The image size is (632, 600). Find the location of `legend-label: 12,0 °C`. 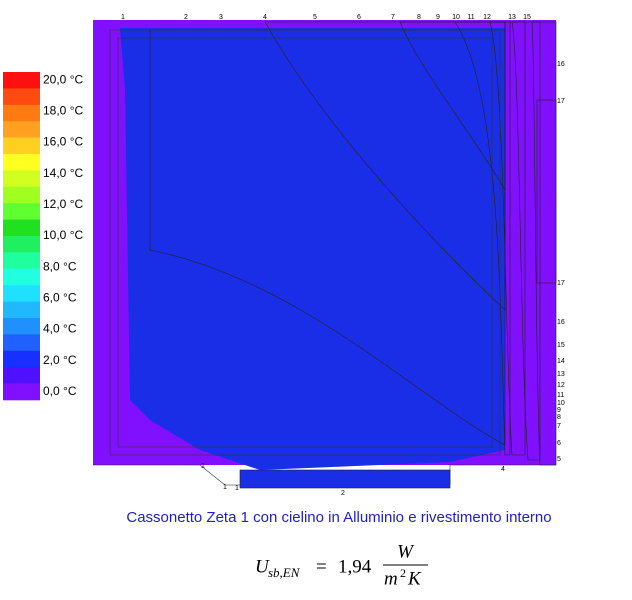

legend-label: 12,0 °C is located at coordinates (63, 204).